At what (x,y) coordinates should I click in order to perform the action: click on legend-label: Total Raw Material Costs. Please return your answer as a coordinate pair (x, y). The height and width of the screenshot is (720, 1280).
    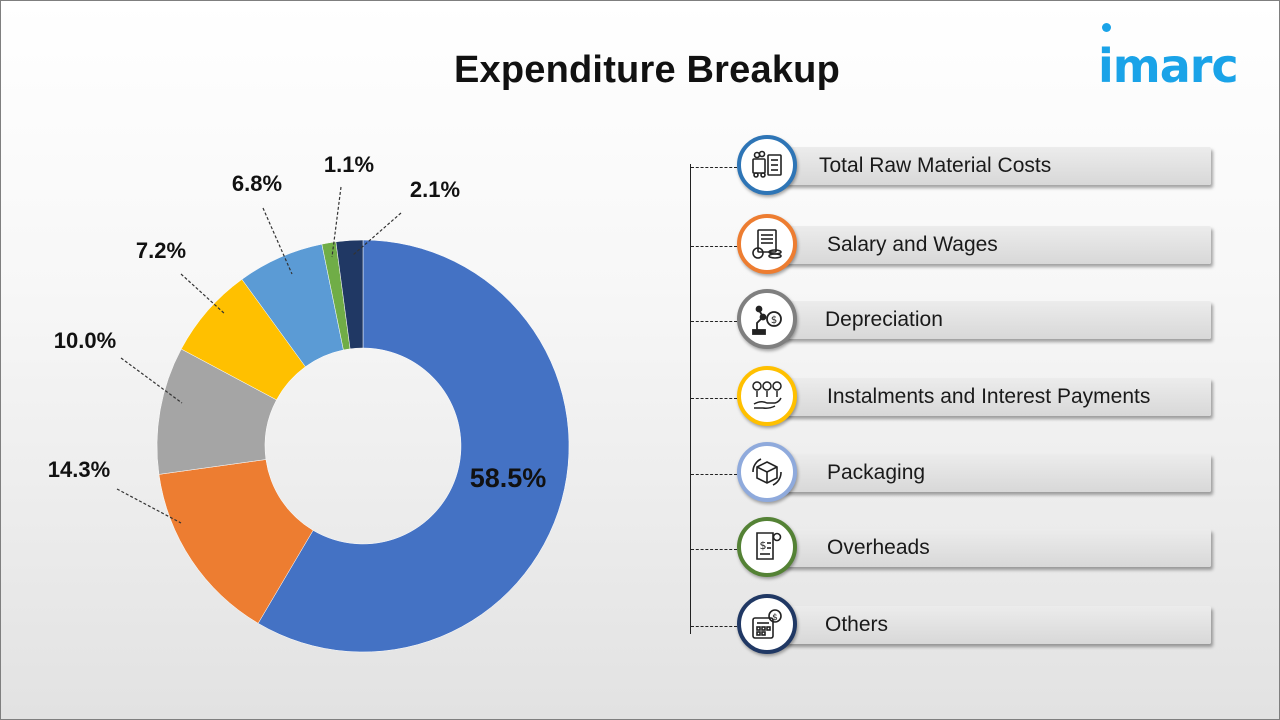
    Looking at the image, I should click on (935, 165).